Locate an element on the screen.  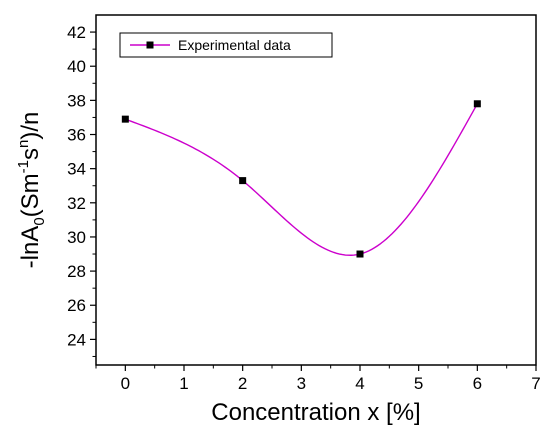
x-tick-label: 2 is located at coordinates (242, 383).